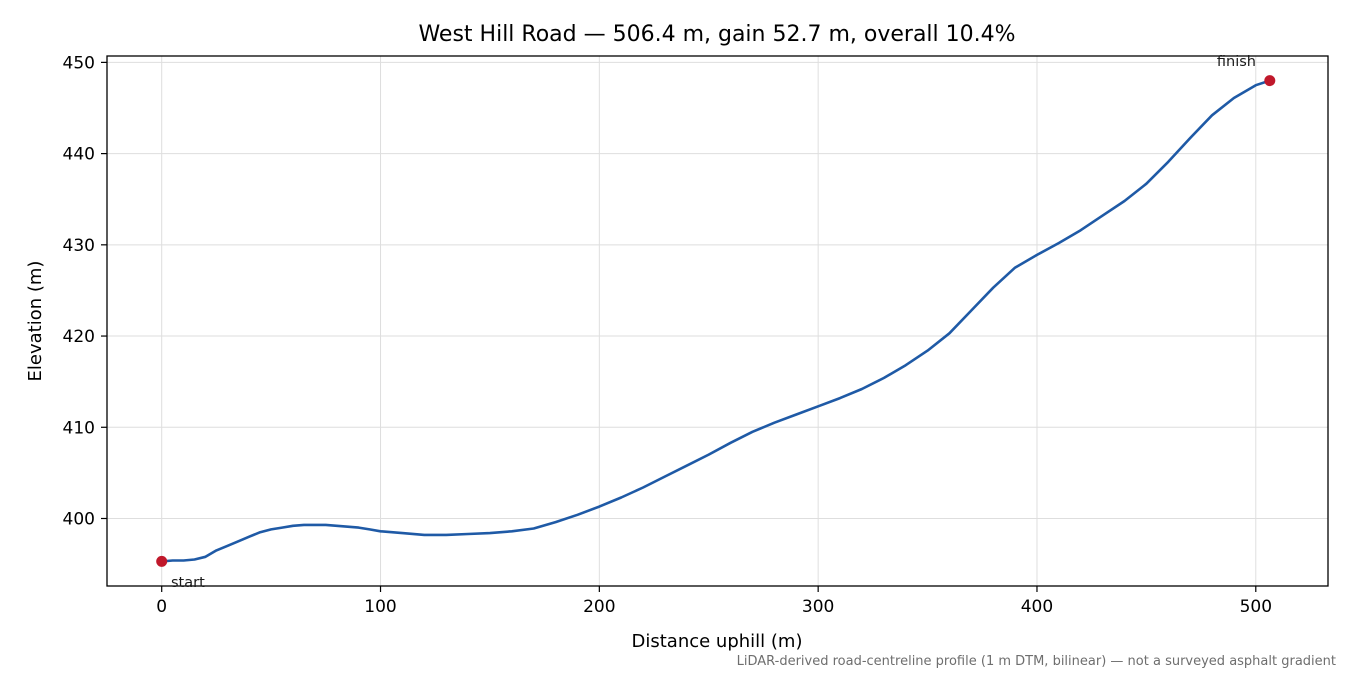  I want to click on finish-label: finish, so click(1236, 62).